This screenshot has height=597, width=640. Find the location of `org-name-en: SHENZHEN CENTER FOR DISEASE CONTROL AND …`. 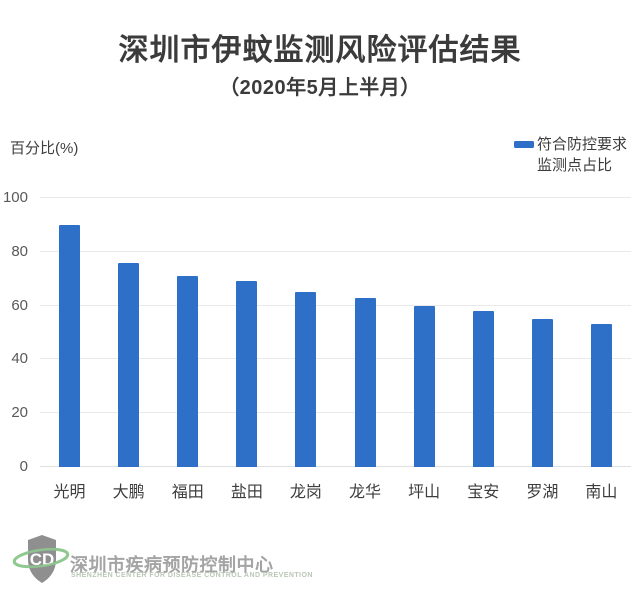

org-name-en: SHENZHEN CENTER FOR DISEASE CONTROL AND … is located at coordinates (192, 575).